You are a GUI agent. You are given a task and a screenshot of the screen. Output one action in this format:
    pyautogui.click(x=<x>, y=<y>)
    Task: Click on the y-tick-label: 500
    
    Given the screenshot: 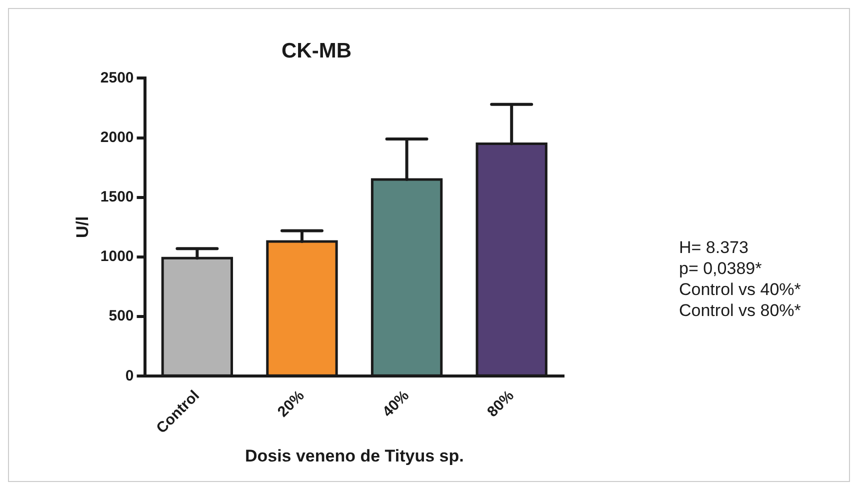 What is the action you would take?
    pyautogui.click(x=121, y=316)
    